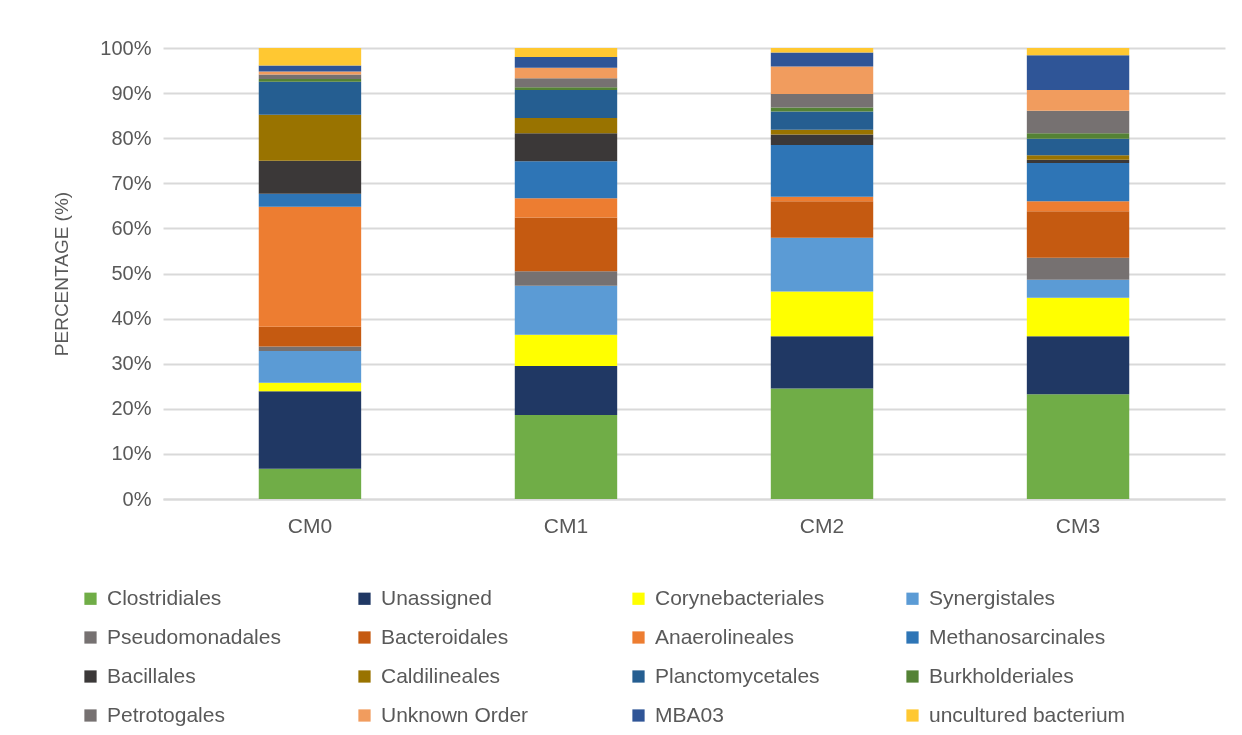 The image size is (1242, 735). What do you see at coordinates (62, 274) in the screenshot?
I see `y-axis-title: PERCENTAGE (%)` at bounding box center [62, 274].